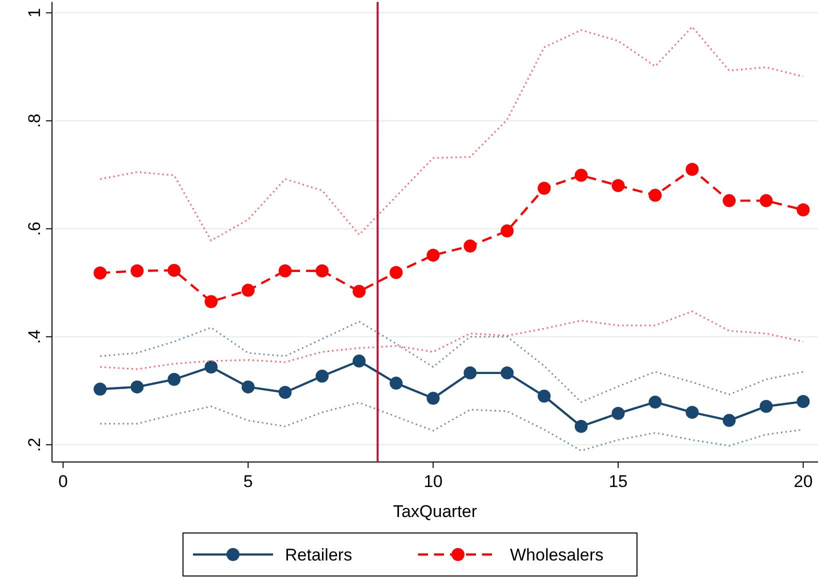 This screenshot has height=578, width=820. Describe the element at coordinates (34, 445) in the screenshot. I see `y-tick-label: .2` at that location.